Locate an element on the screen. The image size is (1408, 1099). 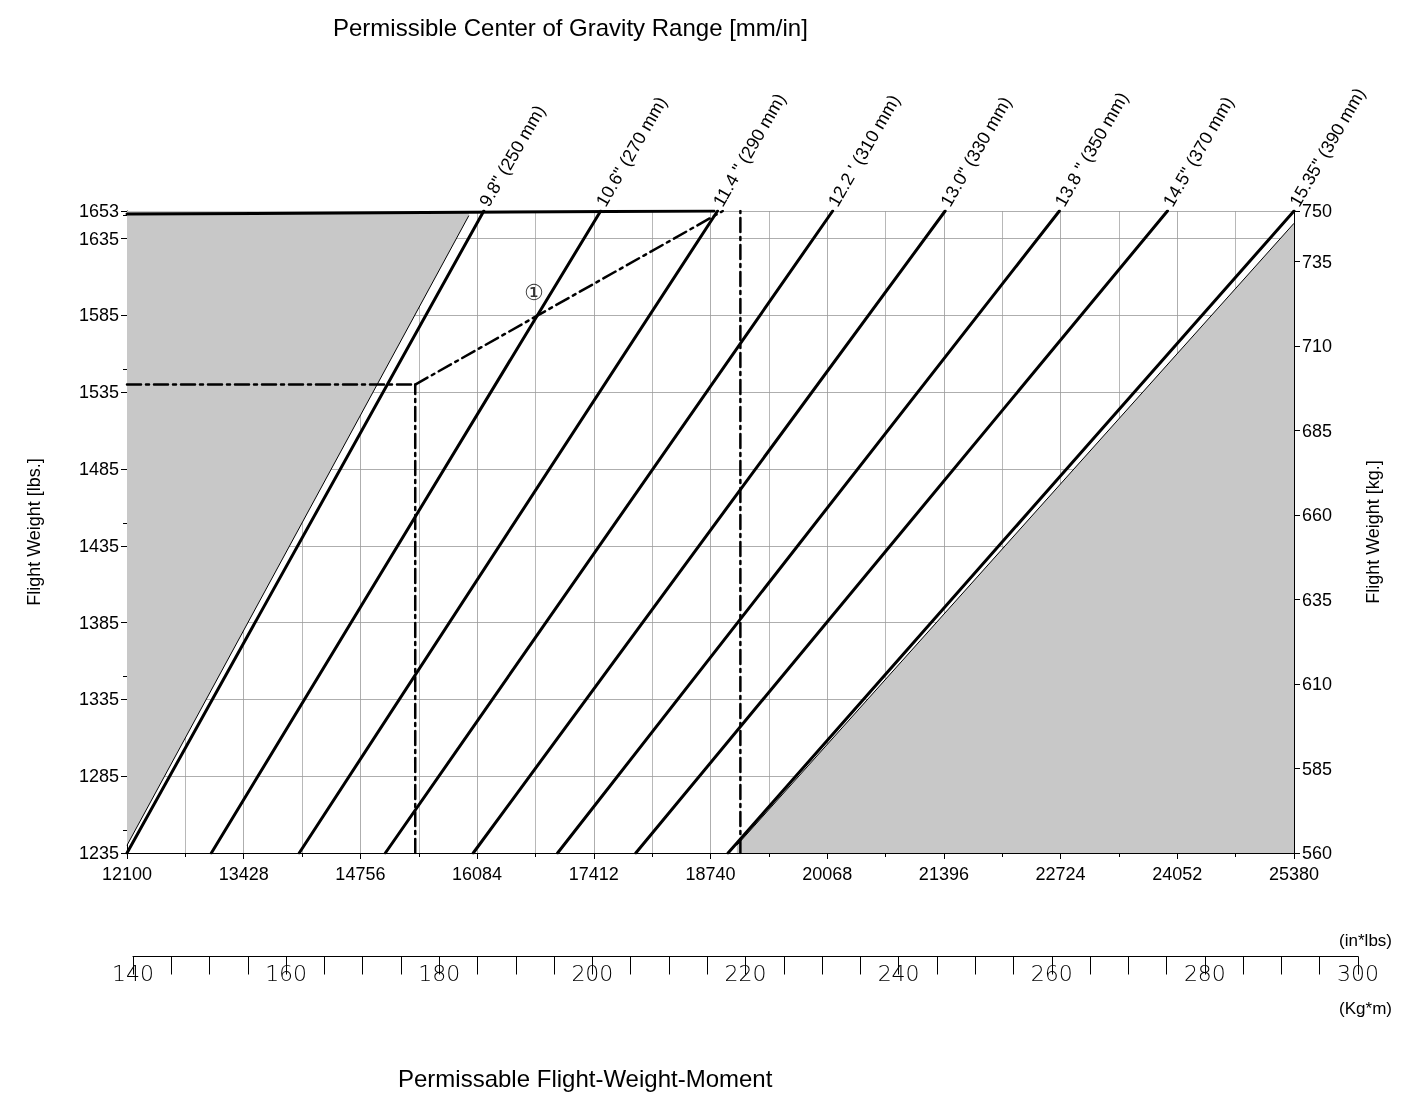
y2-tick-label: 585 is located at coordinates (1317, 768).